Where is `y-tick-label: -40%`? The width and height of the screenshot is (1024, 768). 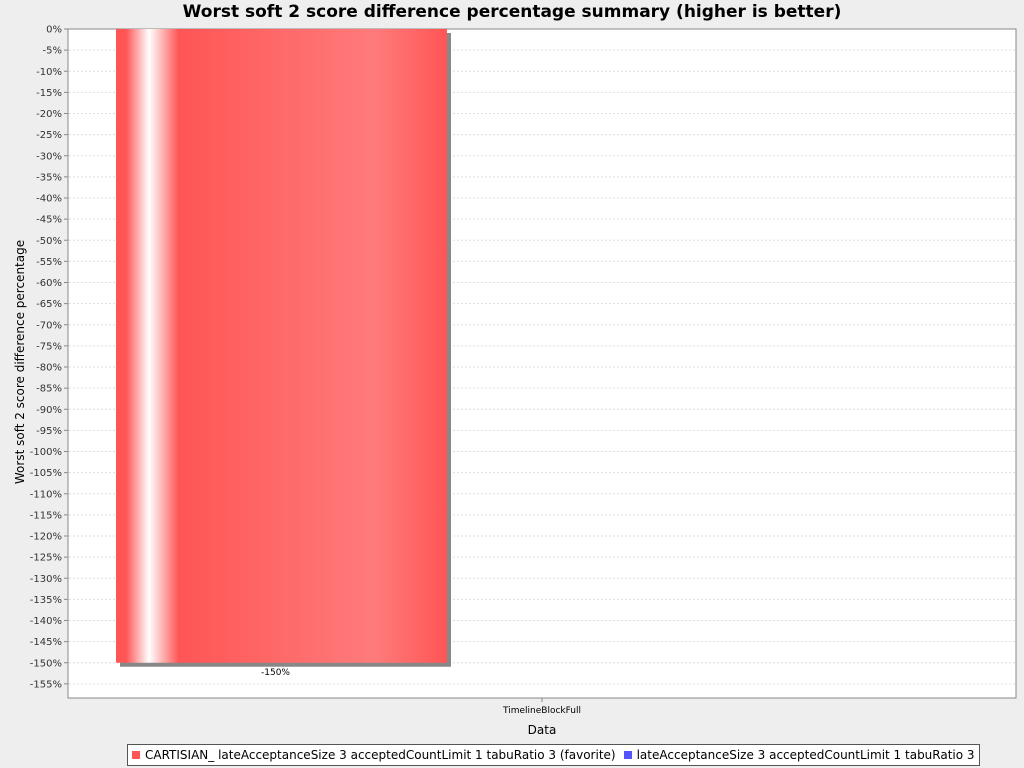
y-tick-label: -40% is located at coordinates (49, 199).